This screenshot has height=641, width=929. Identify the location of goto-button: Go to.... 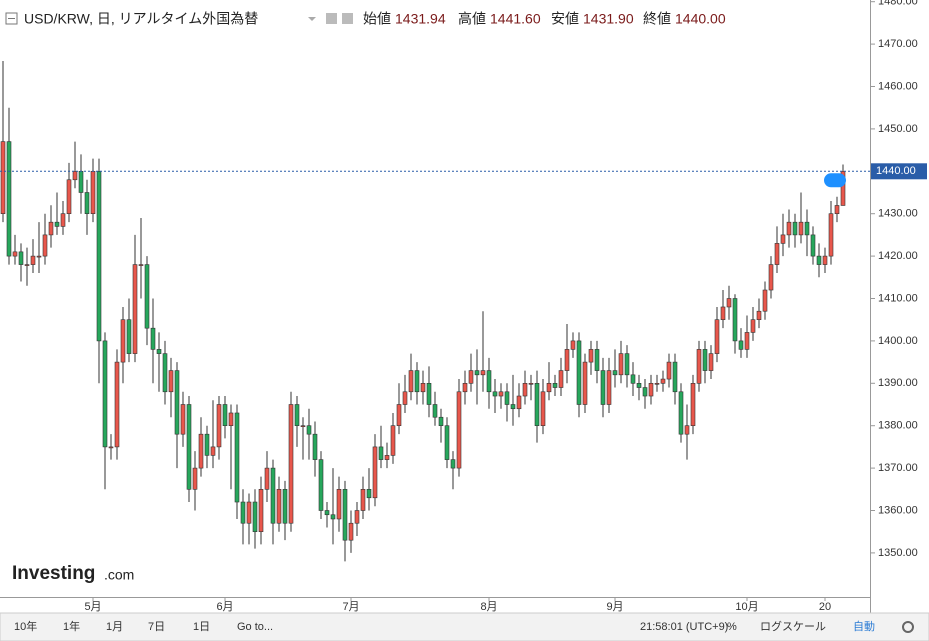
(255, 627).